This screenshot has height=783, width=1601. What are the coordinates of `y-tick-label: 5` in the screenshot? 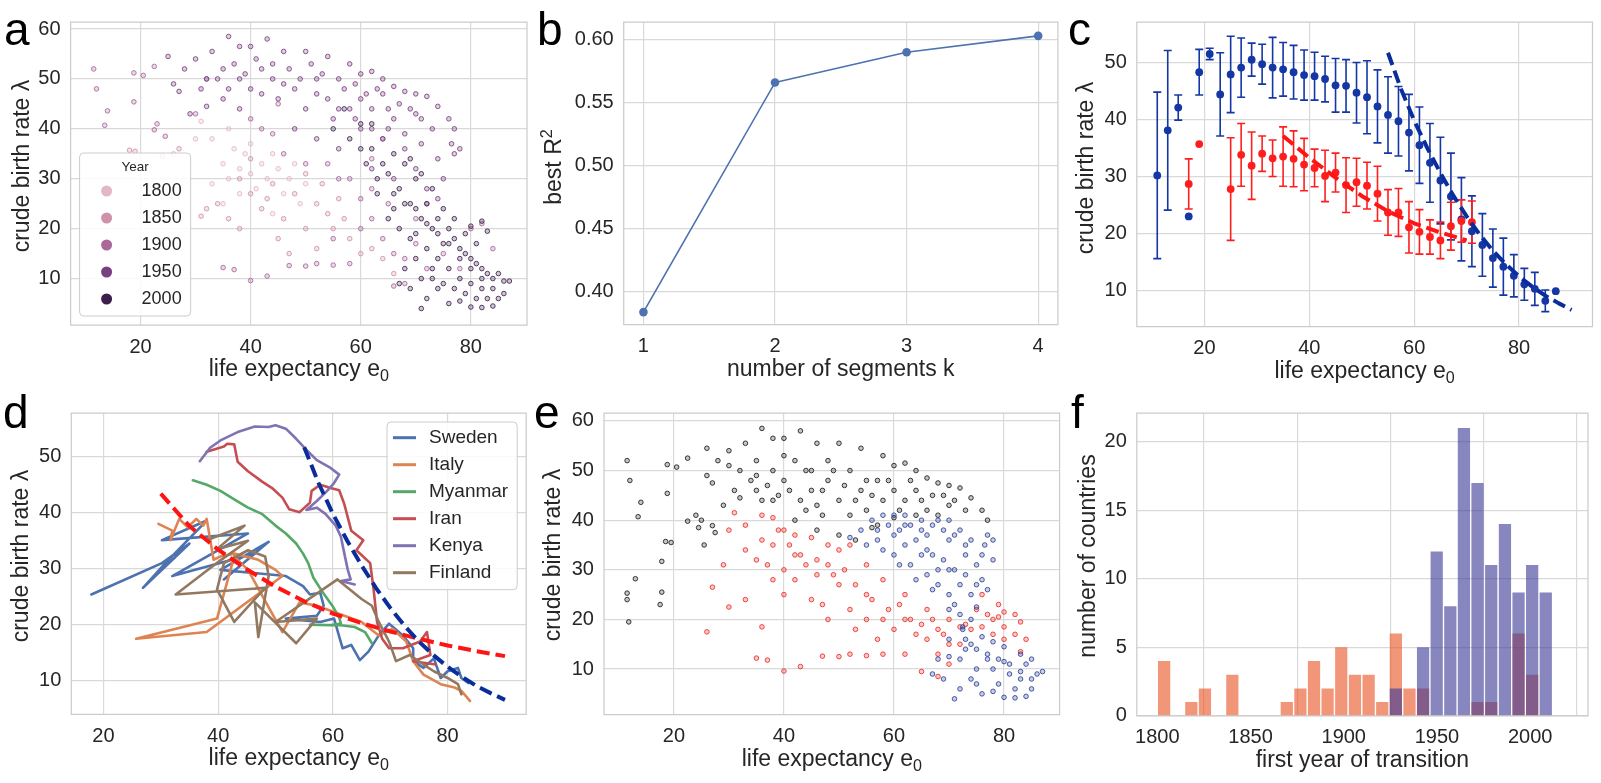 It's located at (1121, 645).